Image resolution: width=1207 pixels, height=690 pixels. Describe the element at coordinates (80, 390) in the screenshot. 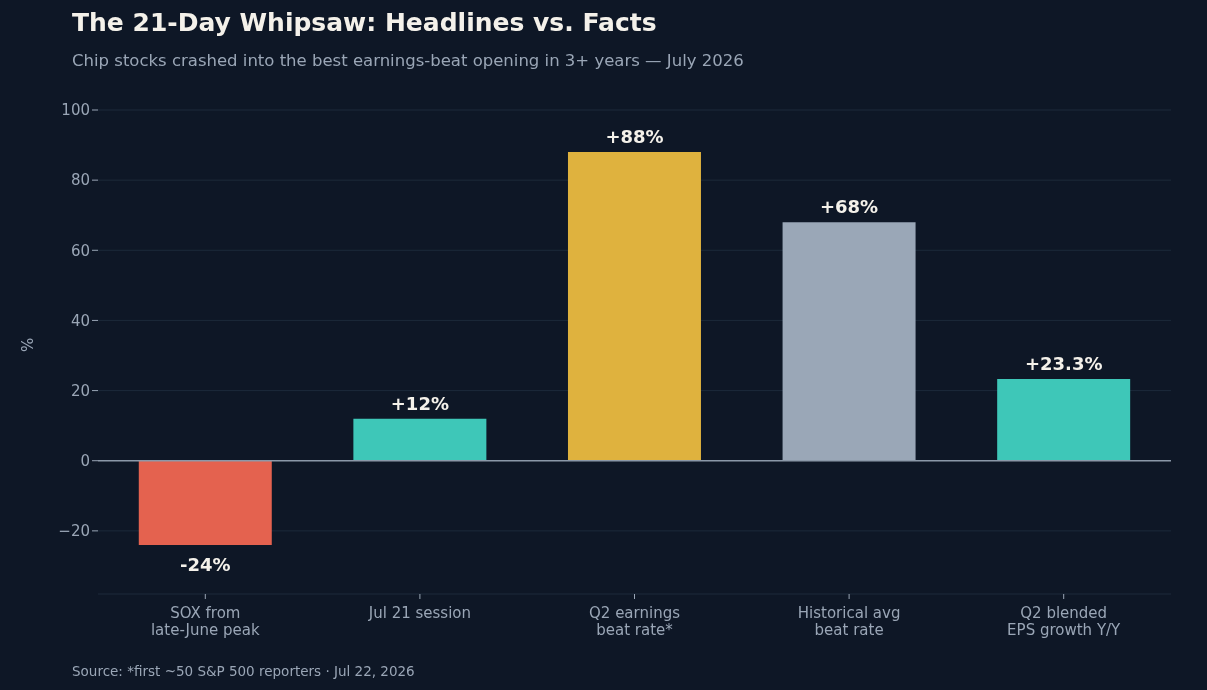

I see `y-tick-label: 20` at that location.